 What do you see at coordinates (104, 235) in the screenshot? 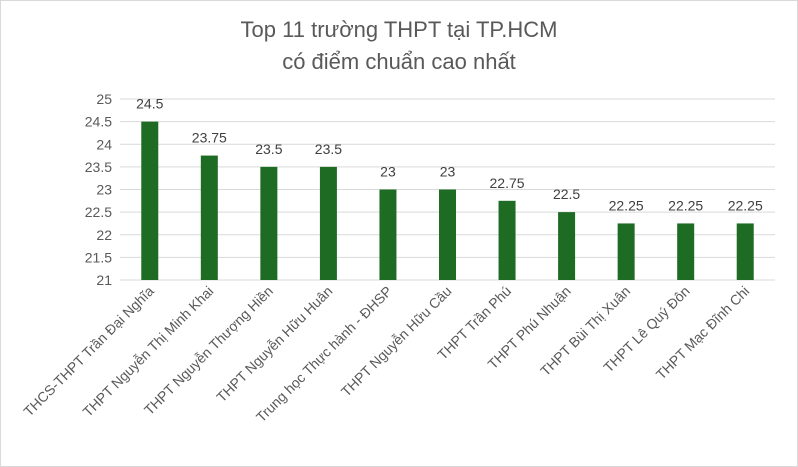
I see `y-tick-label: 22` at bounding box center [104, 235].